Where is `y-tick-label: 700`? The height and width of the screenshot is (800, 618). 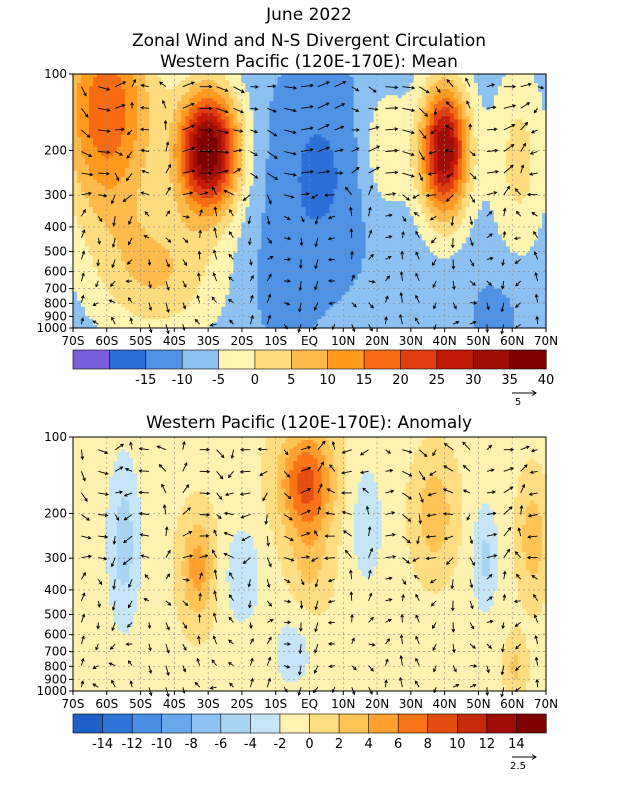 y-tick-label: 700 is located at coordinates (55, 289).